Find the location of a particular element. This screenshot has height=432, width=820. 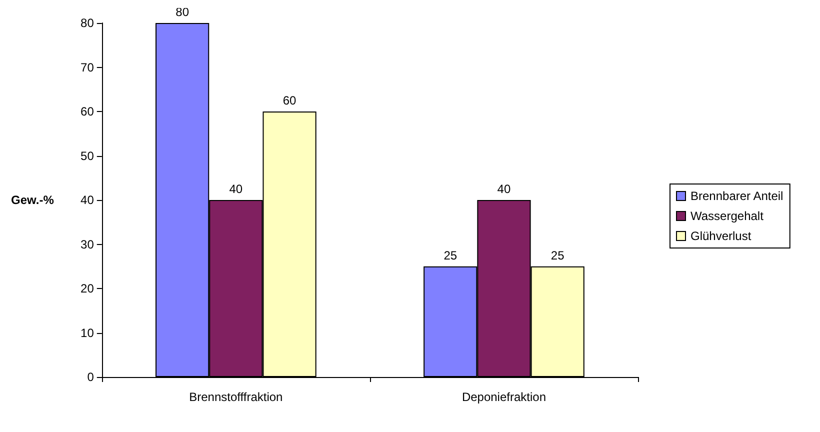

legend-label: Wassergehalt is located at coordinates (727, 216).